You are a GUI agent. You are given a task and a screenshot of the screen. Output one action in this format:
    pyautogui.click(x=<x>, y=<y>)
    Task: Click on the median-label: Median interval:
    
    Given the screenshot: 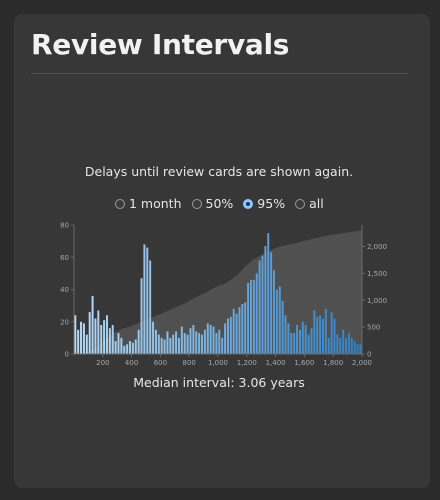 What is the action you would take?
    pyautogui.click(x=184, y=382)
    